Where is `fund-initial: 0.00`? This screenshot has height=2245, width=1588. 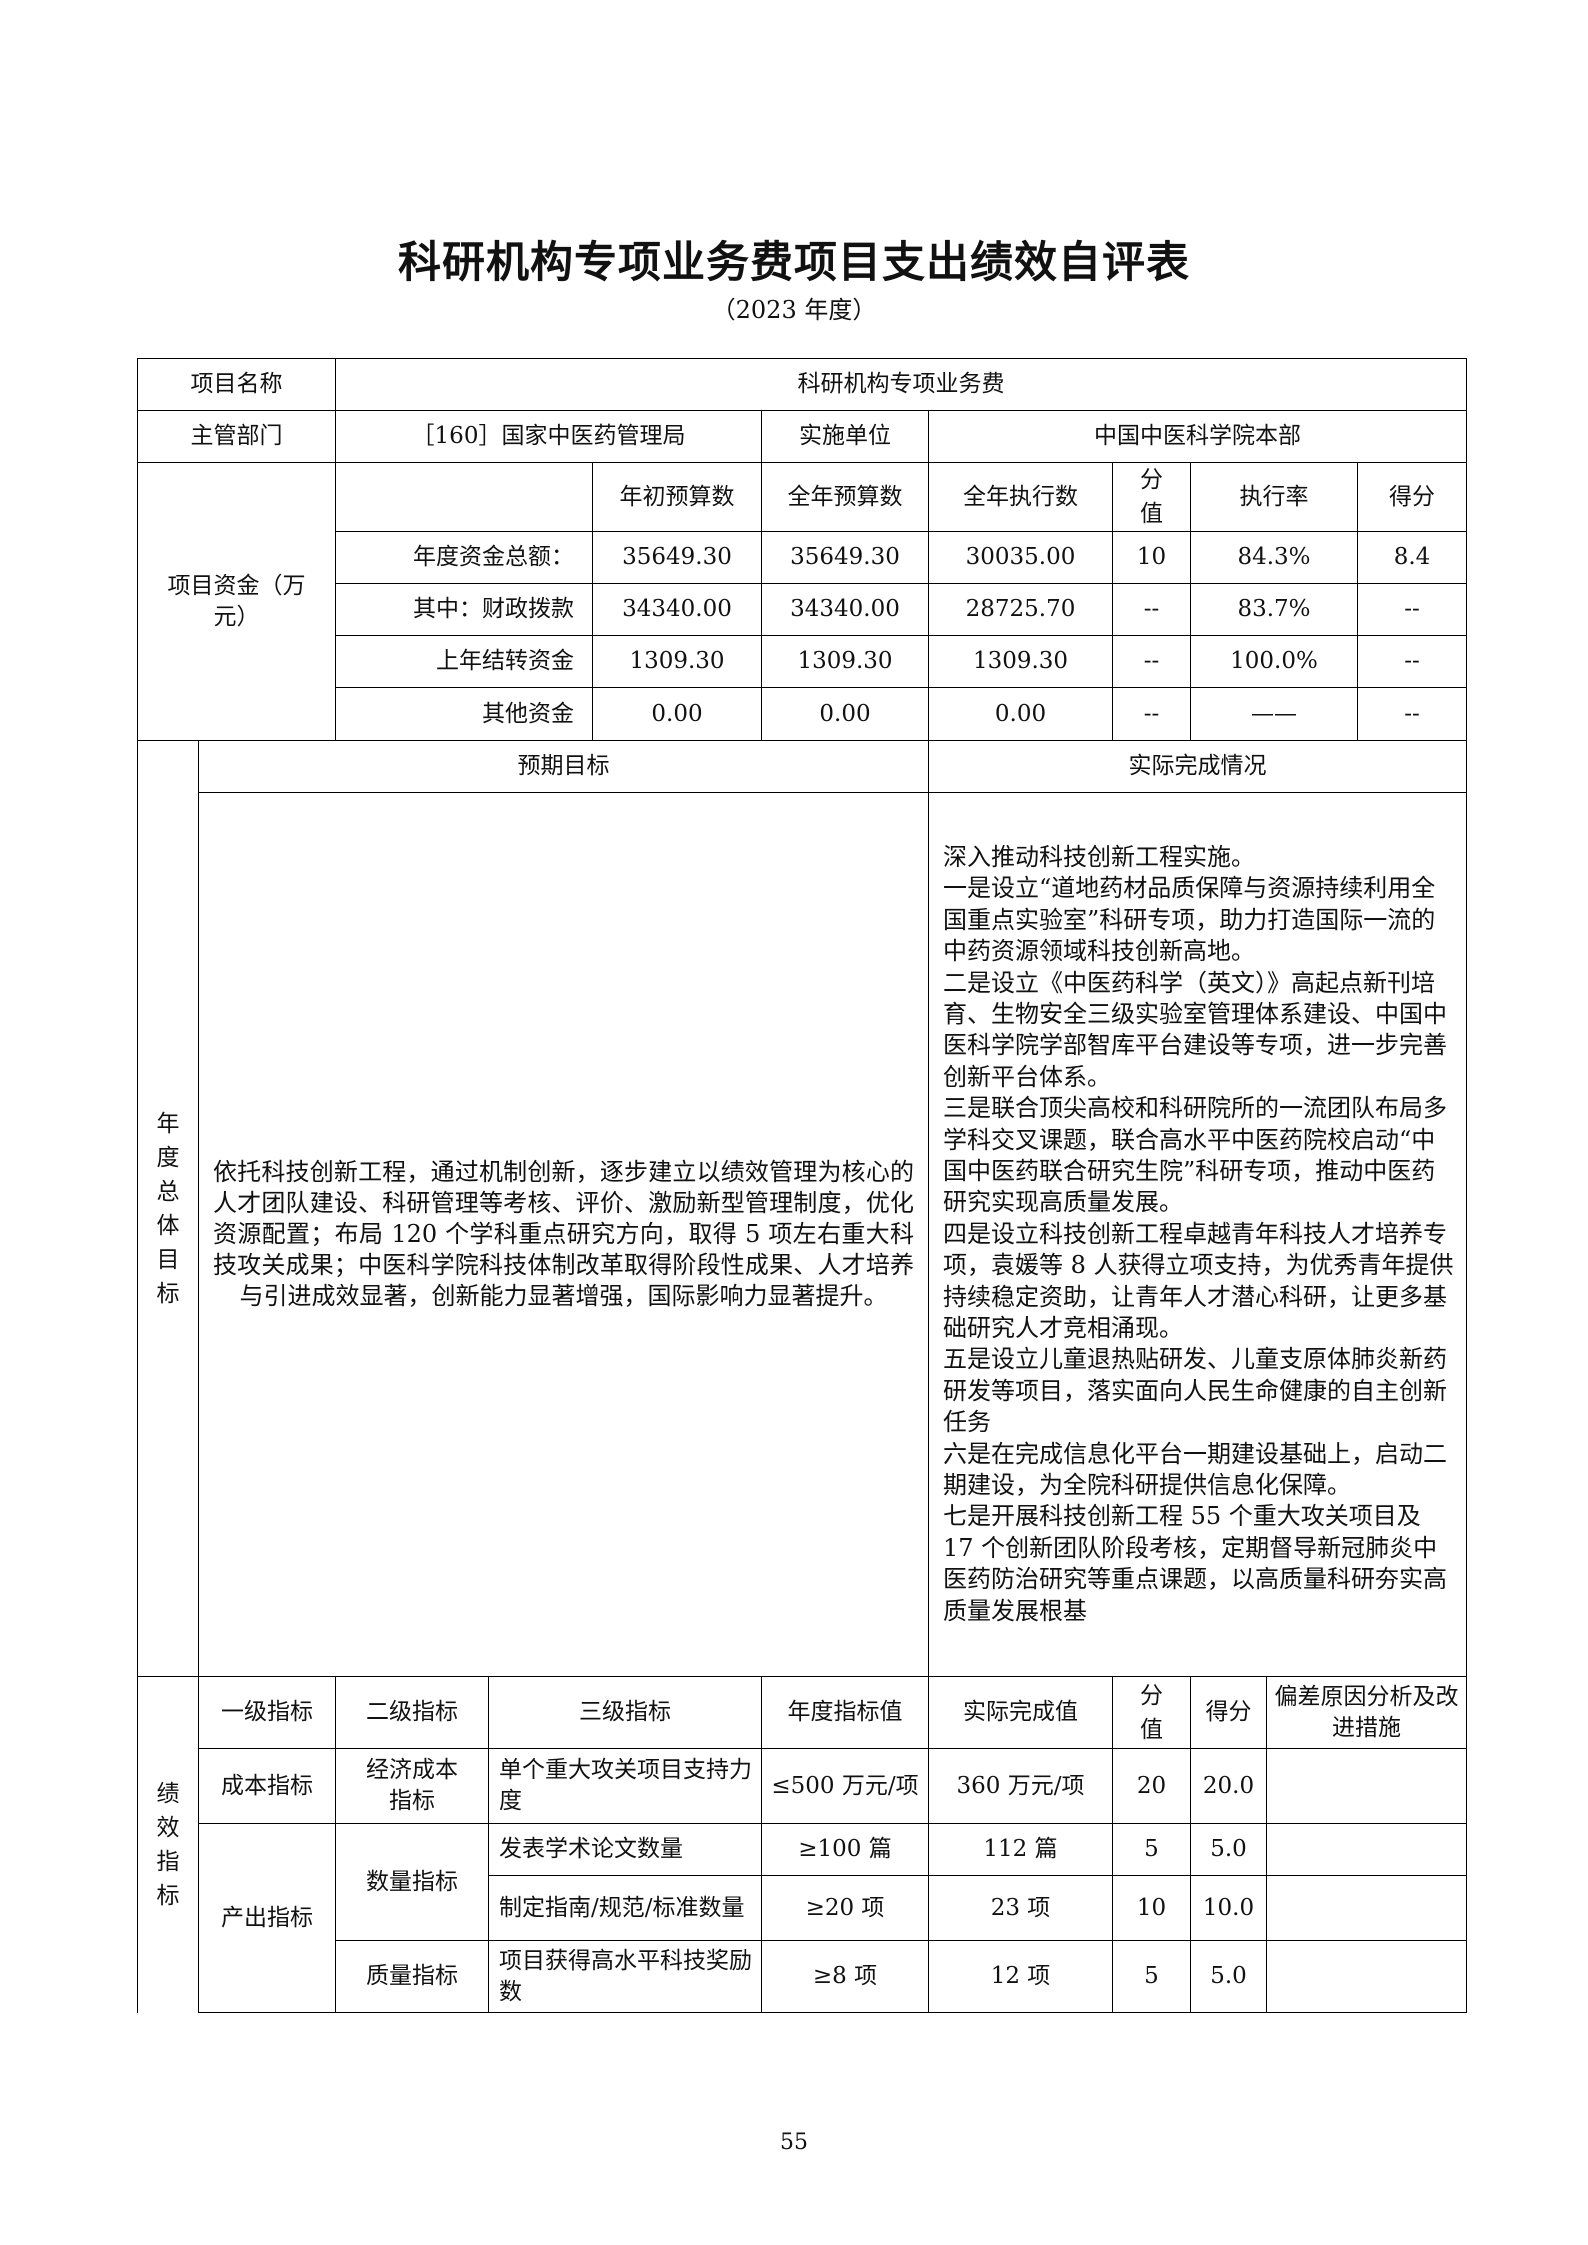 fund-initial: 0.00 is located at coordinates (677, 714).